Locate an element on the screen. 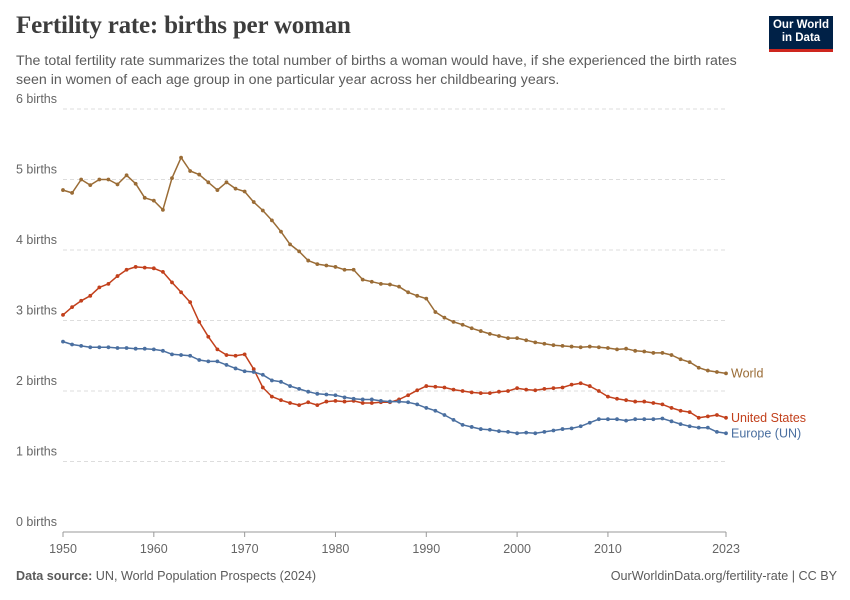 The image size is (850, 600). series-europe-un is located at coordinates (394, 387).